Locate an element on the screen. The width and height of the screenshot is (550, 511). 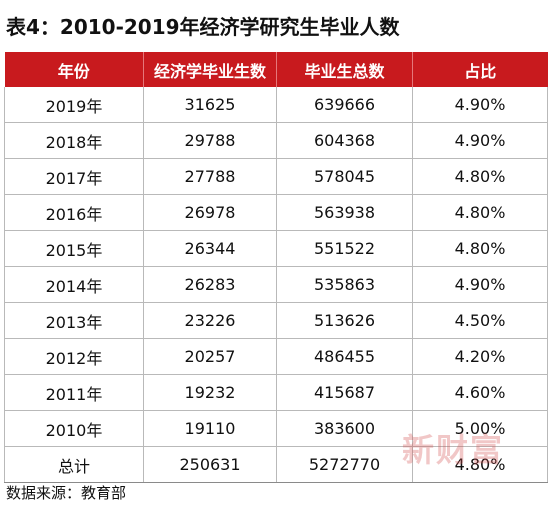
cell-total-graduates: 535863 is located at coordinates (344, 284).